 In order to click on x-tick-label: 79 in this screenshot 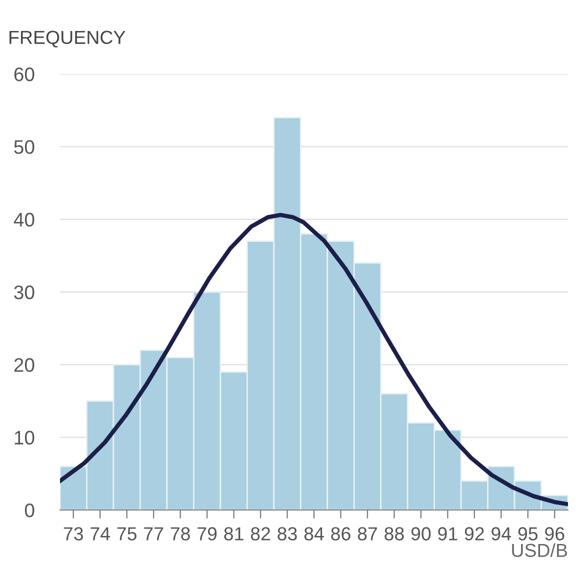, I will do `click(207, 533)`.